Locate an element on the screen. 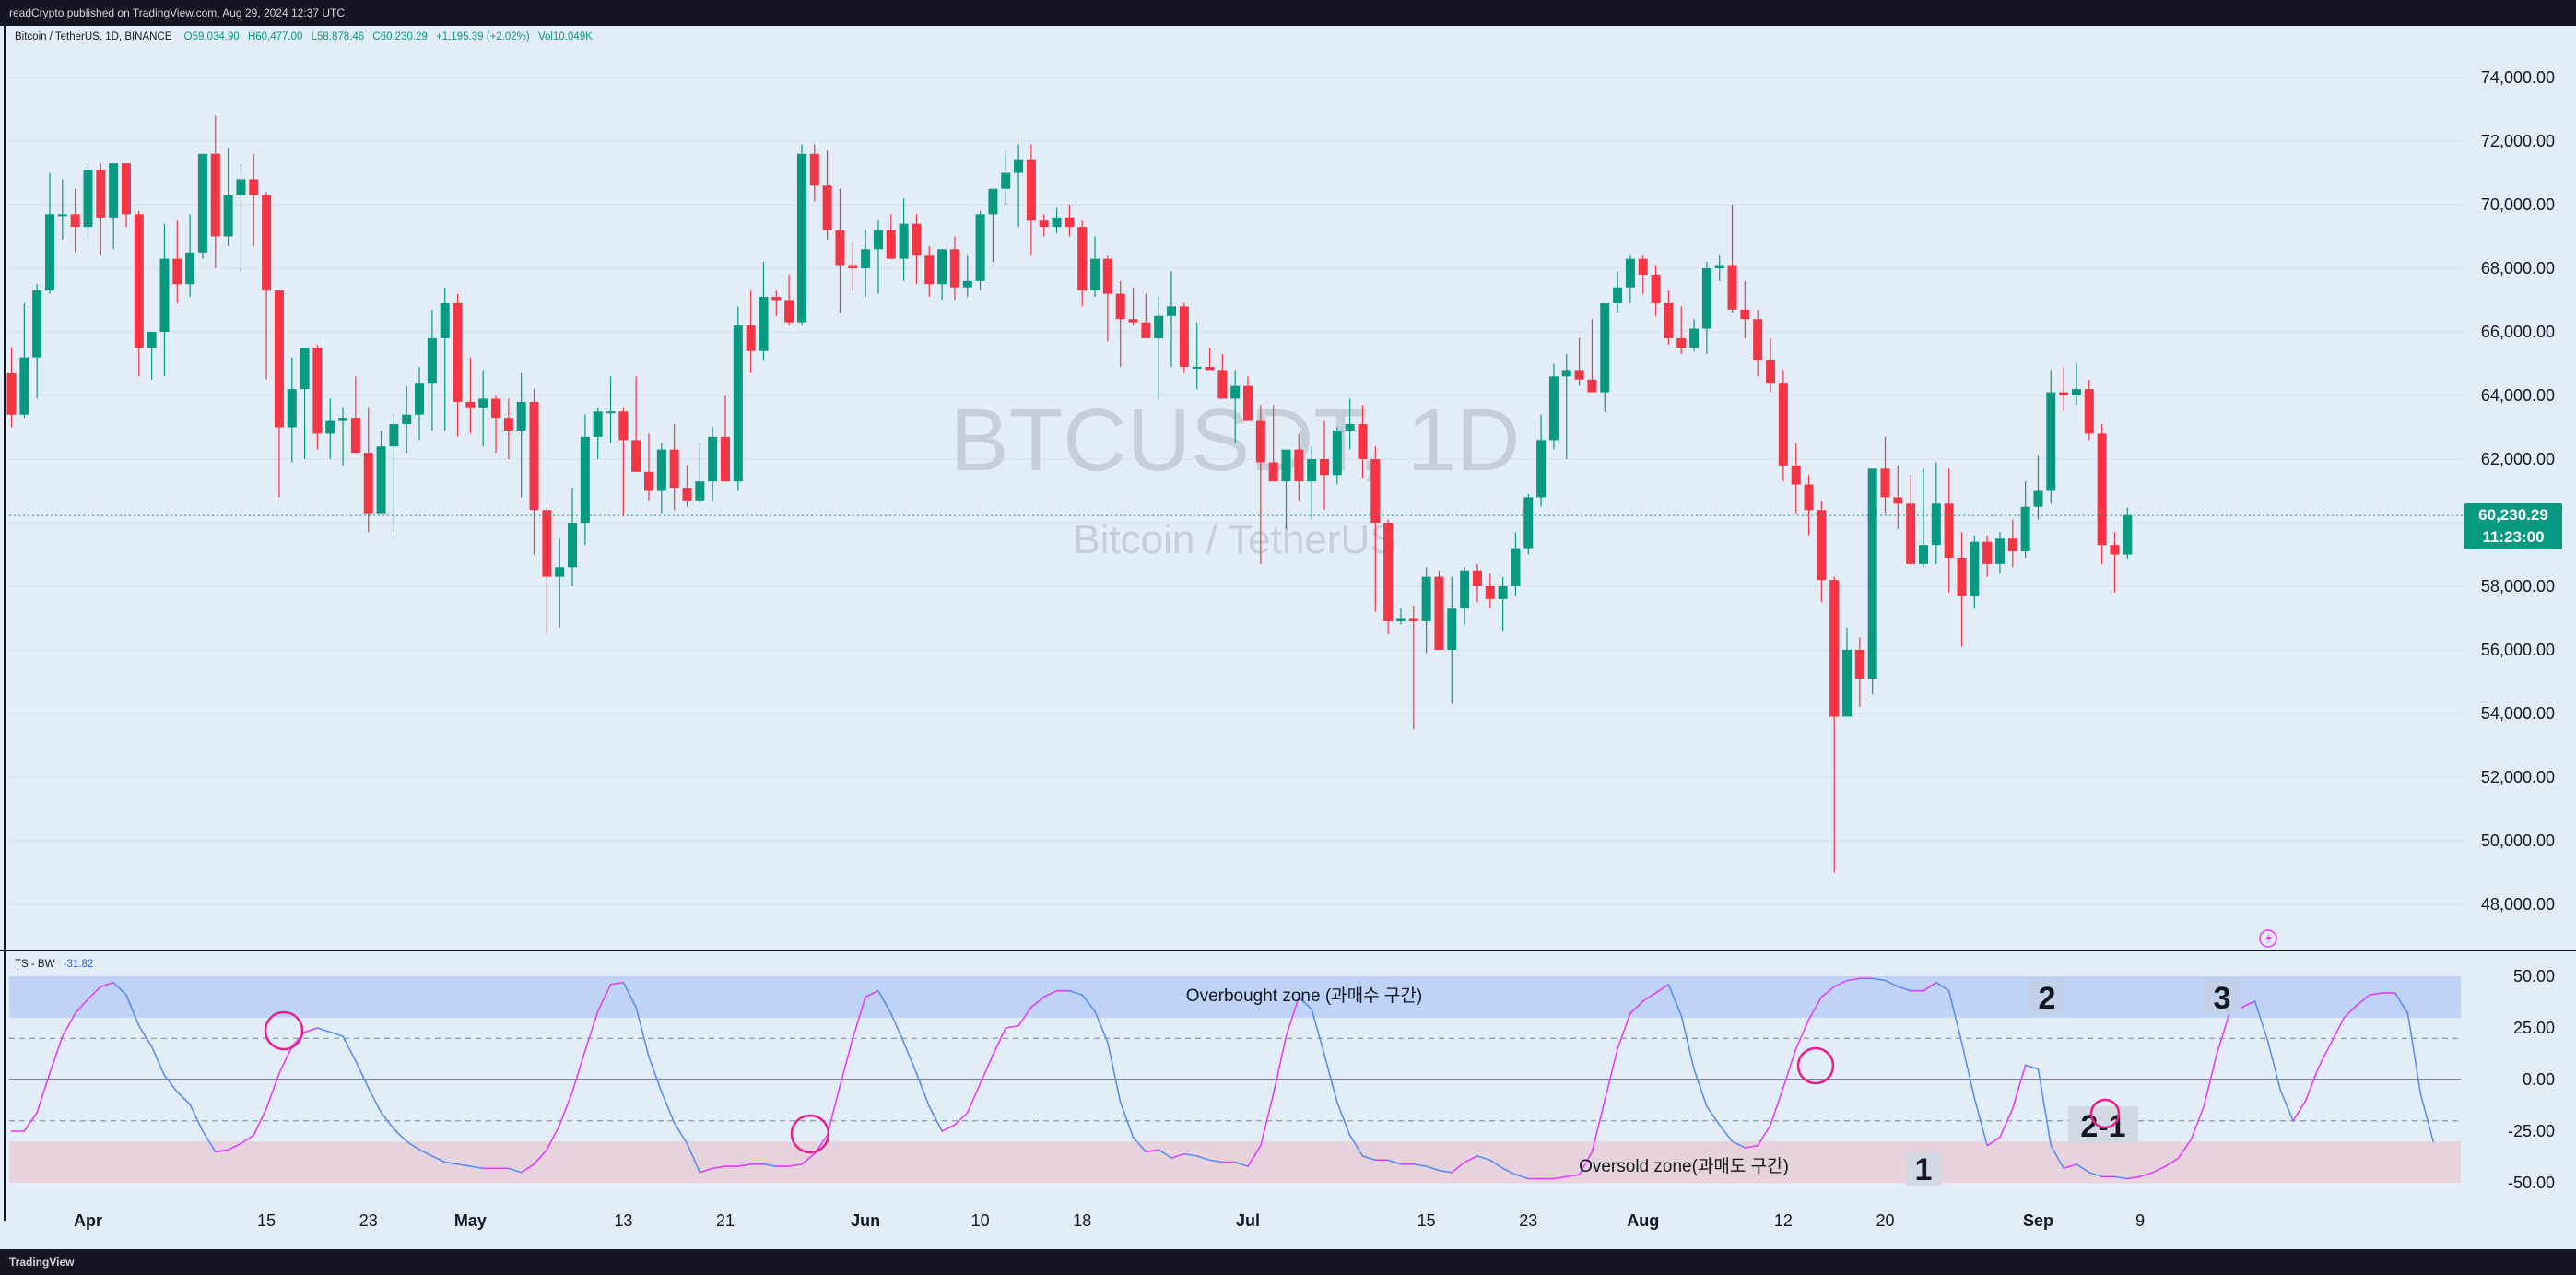  alert-icon is located at coordinates (2268, 939).